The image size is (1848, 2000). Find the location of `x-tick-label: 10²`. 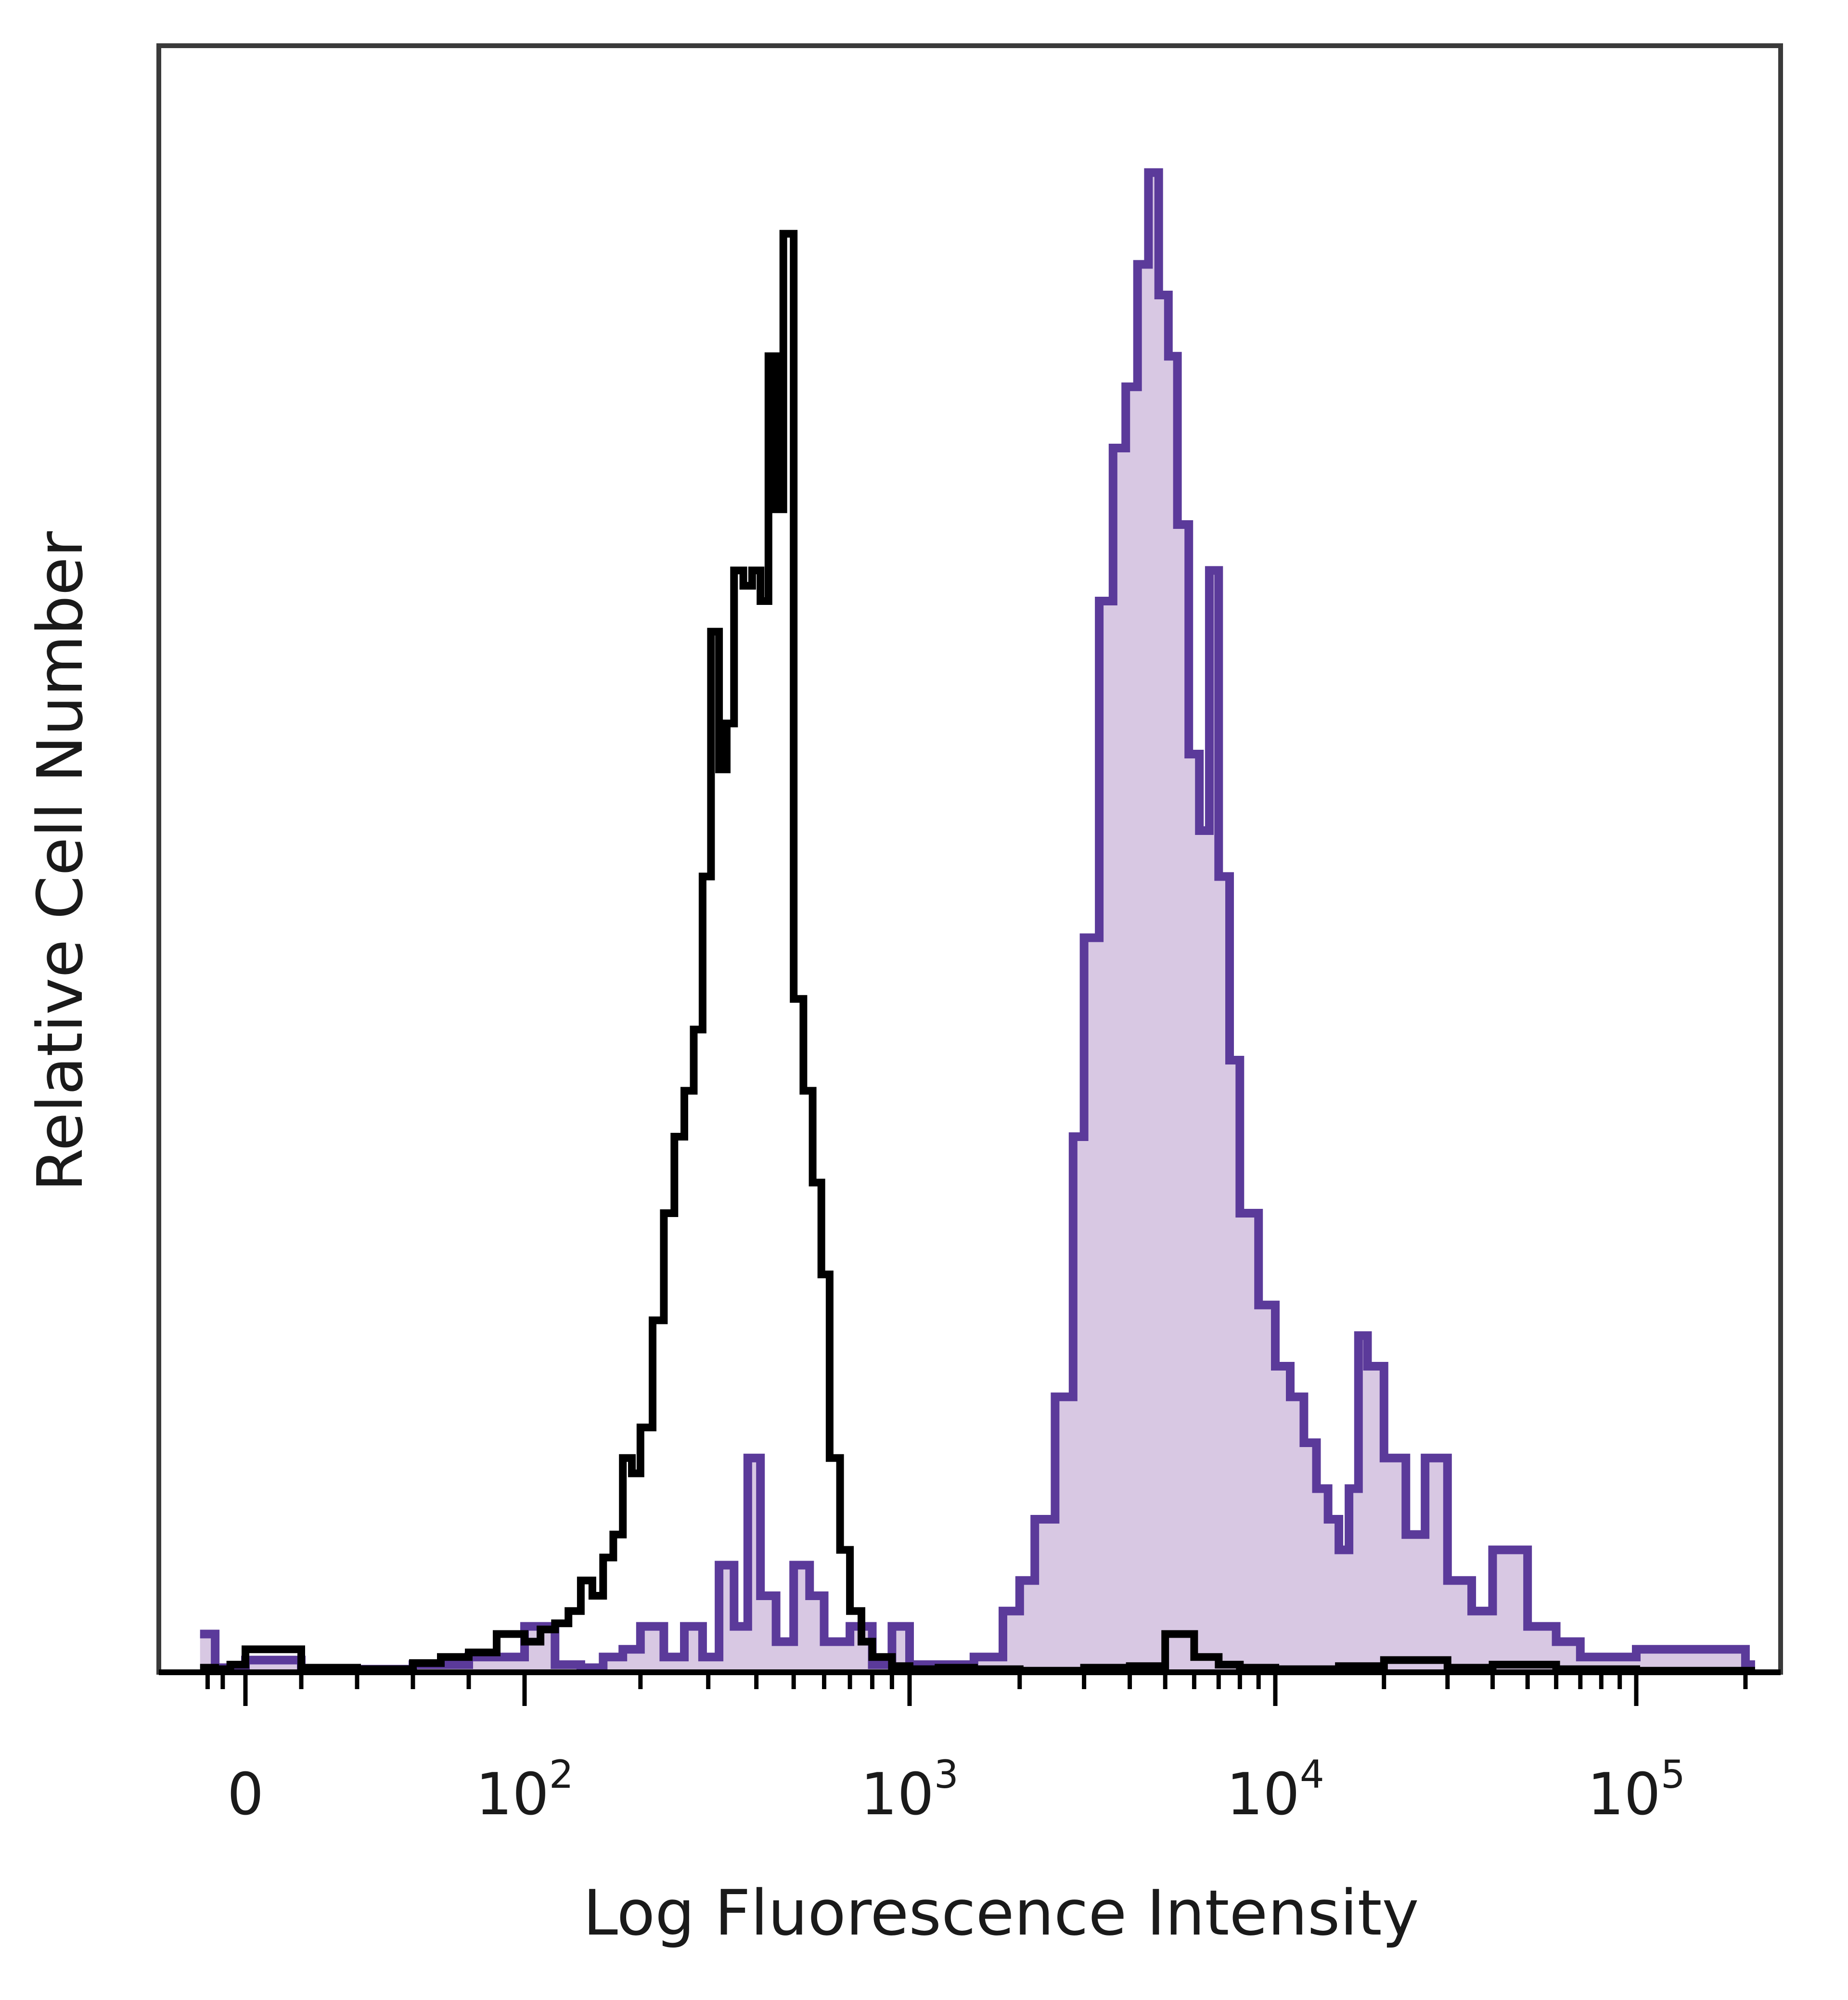

x-tick-label: 10² is located at coordinates (524, 1790).